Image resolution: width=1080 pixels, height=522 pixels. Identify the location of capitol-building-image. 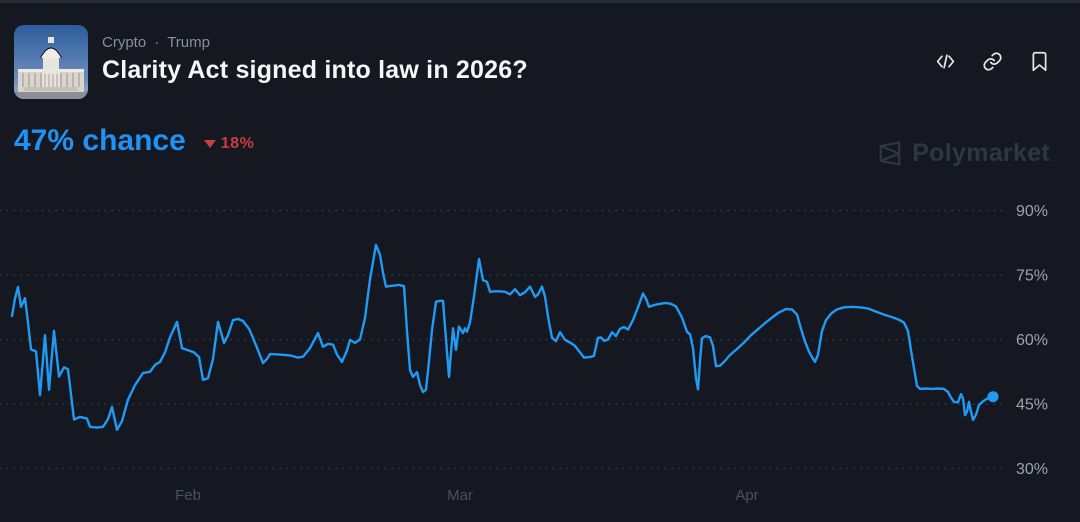
(51, 62).